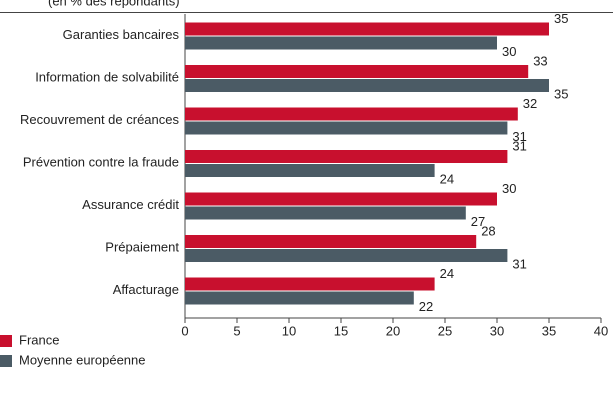 The height and width of the screenshot is (401, 613). What do you see at coordinates (121, 34) in the screenshot?
I see `y-tick-label: Garanties bancaires` at bounding box center [121, 34].